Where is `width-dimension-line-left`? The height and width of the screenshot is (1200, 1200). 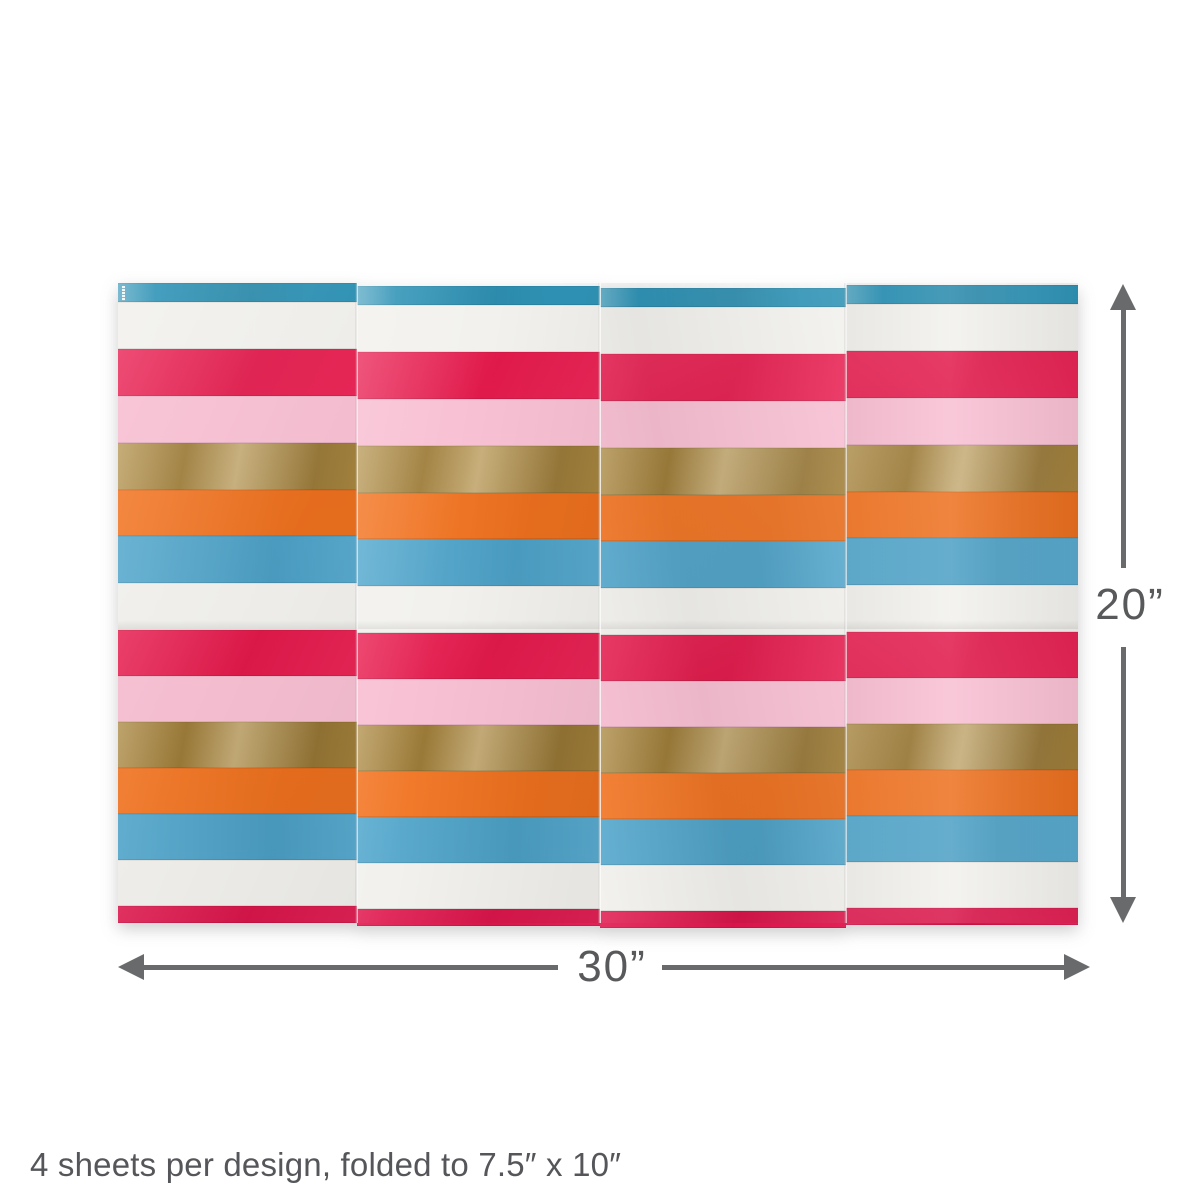
width-dimension-line-left is located at coordinates (350, 967).